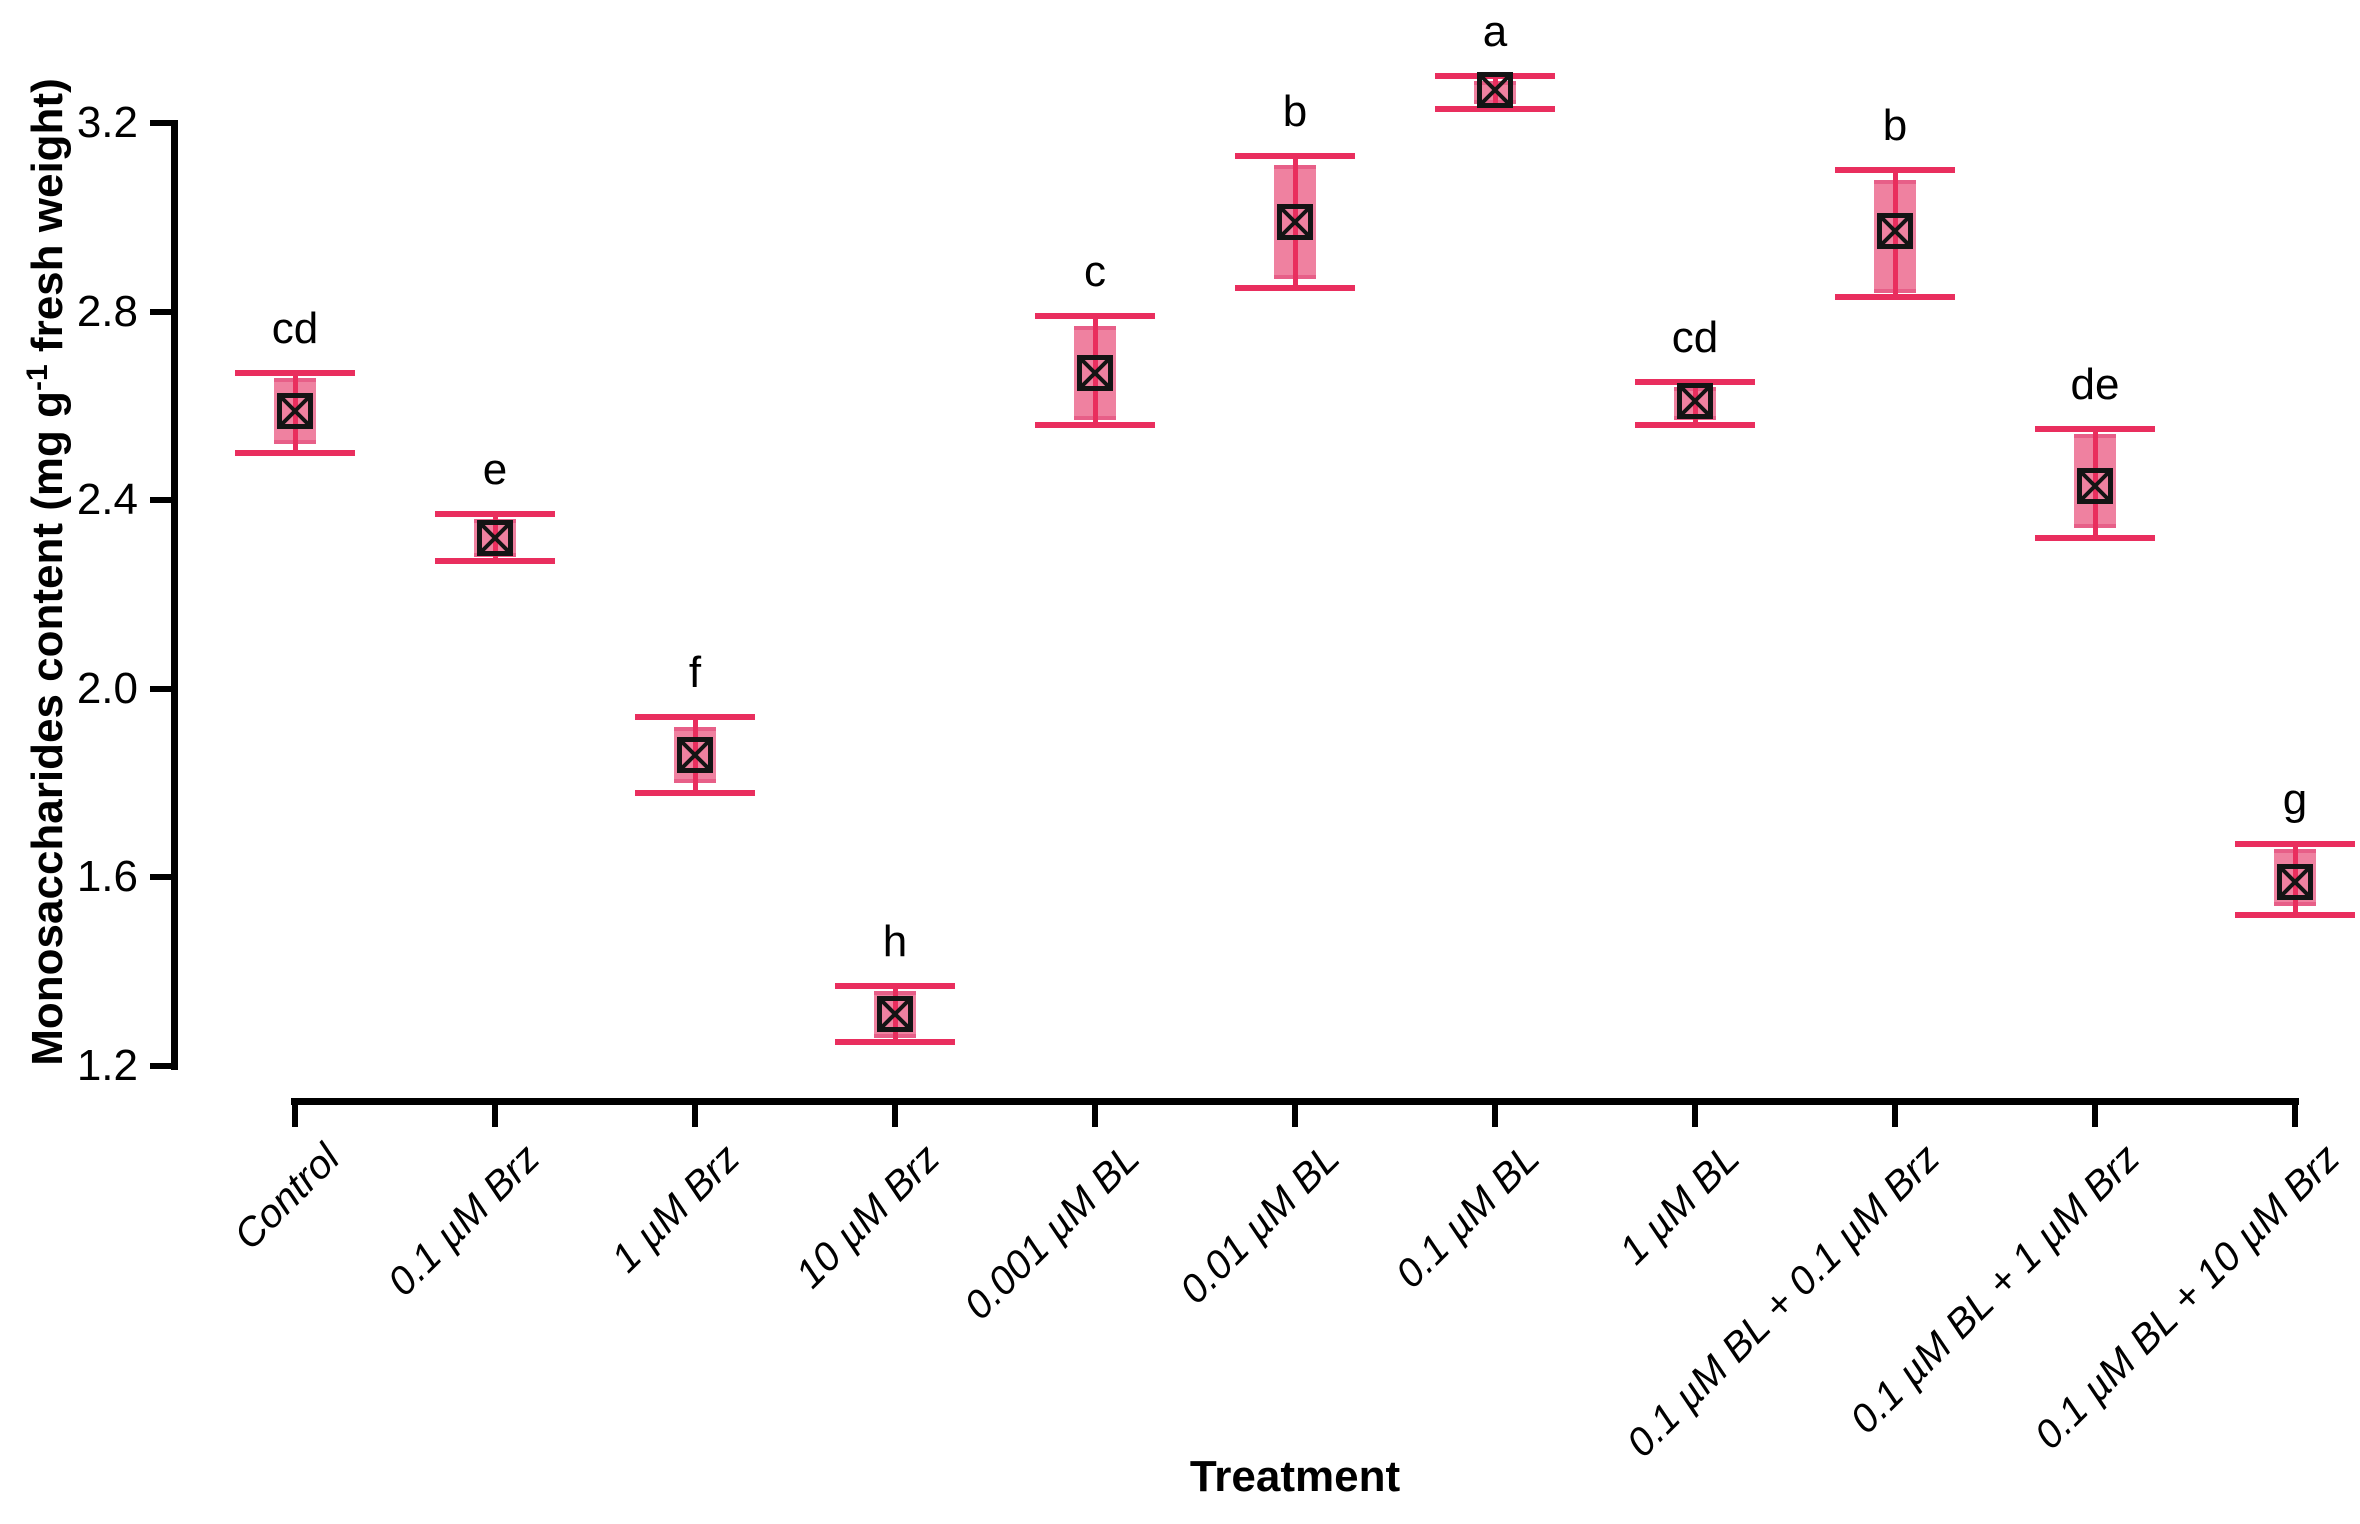 This screenshot has width=2360, height=1524. What do you see at coordinates (1295, 1476) in the screenshot?
I see `x-axis-title: Treatment` at bounding box center [1295, 1476].